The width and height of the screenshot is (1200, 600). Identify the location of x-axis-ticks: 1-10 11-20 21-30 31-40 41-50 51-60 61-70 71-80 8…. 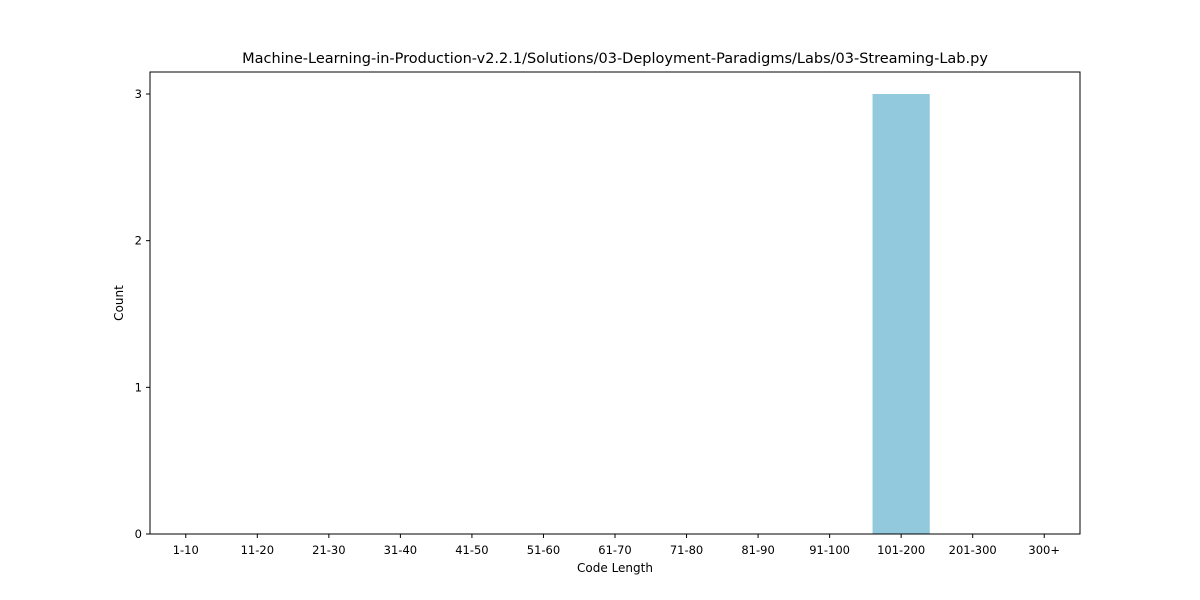
(616, 545).